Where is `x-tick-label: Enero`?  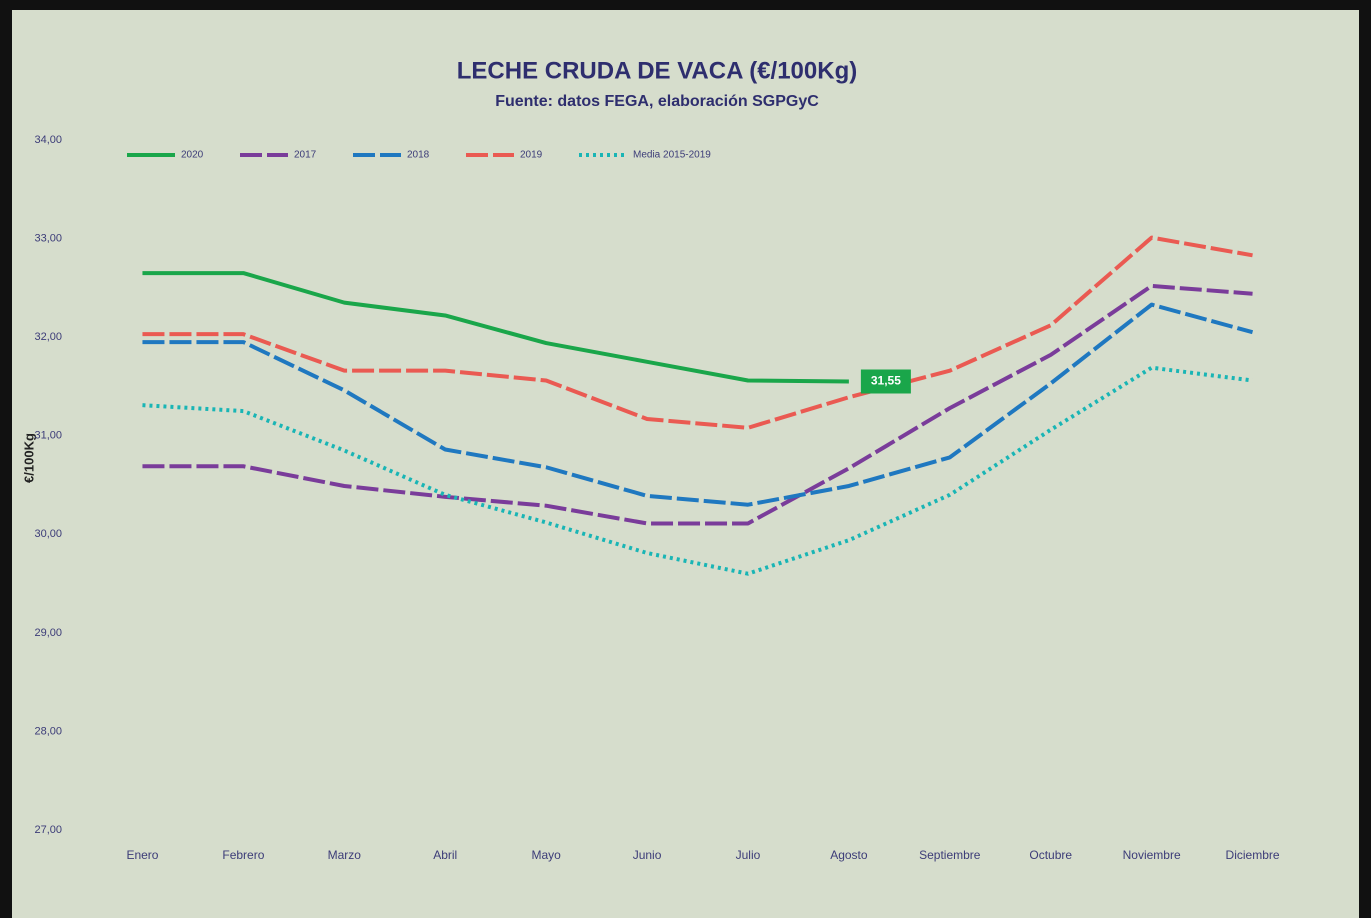 x-tick-label: Enero is located at coordinates (142, 855).